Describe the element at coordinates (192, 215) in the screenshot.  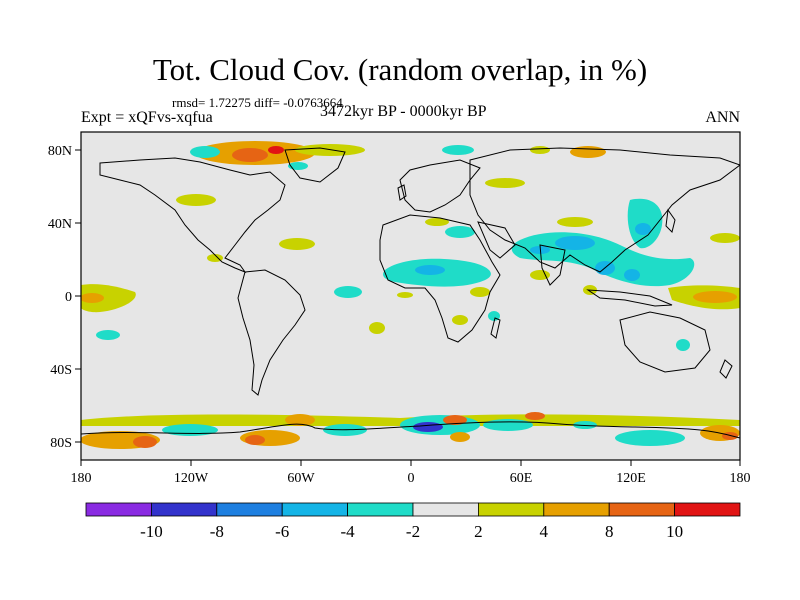
I see `north-america-outline` at that location.